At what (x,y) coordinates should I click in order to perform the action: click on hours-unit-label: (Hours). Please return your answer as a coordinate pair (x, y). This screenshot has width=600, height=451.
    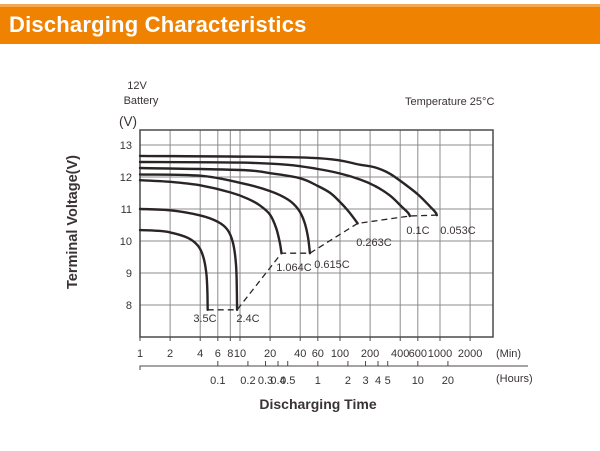
    Looking at the image, I should click on (514, 379).